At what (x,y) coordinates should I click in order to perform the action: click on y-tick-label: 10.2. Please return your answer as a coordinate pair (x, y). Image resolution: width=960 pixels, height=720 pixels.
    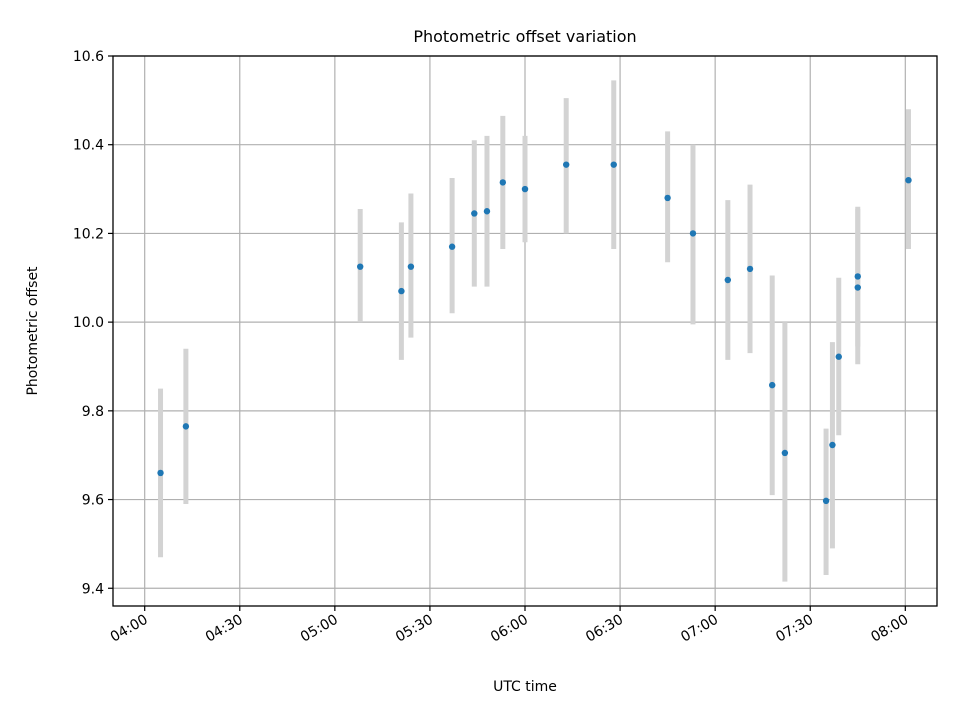
    Looking at the image, I should click on (88, 234).